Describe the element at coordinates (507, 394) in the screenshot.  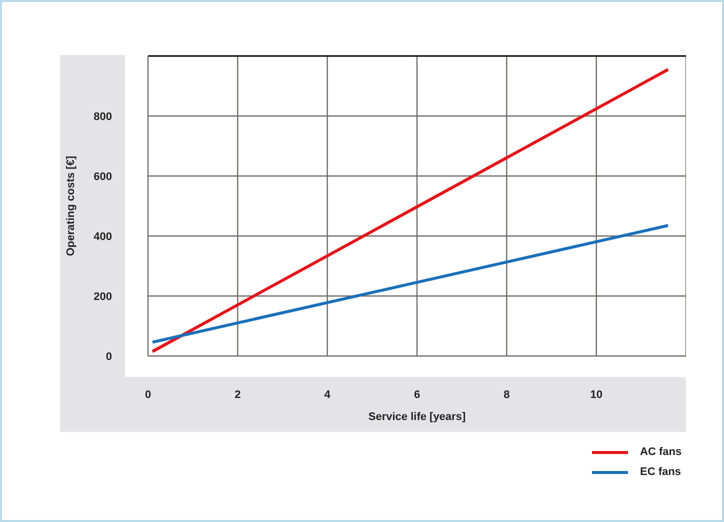
I see `x-tick-label: 8` at that location.